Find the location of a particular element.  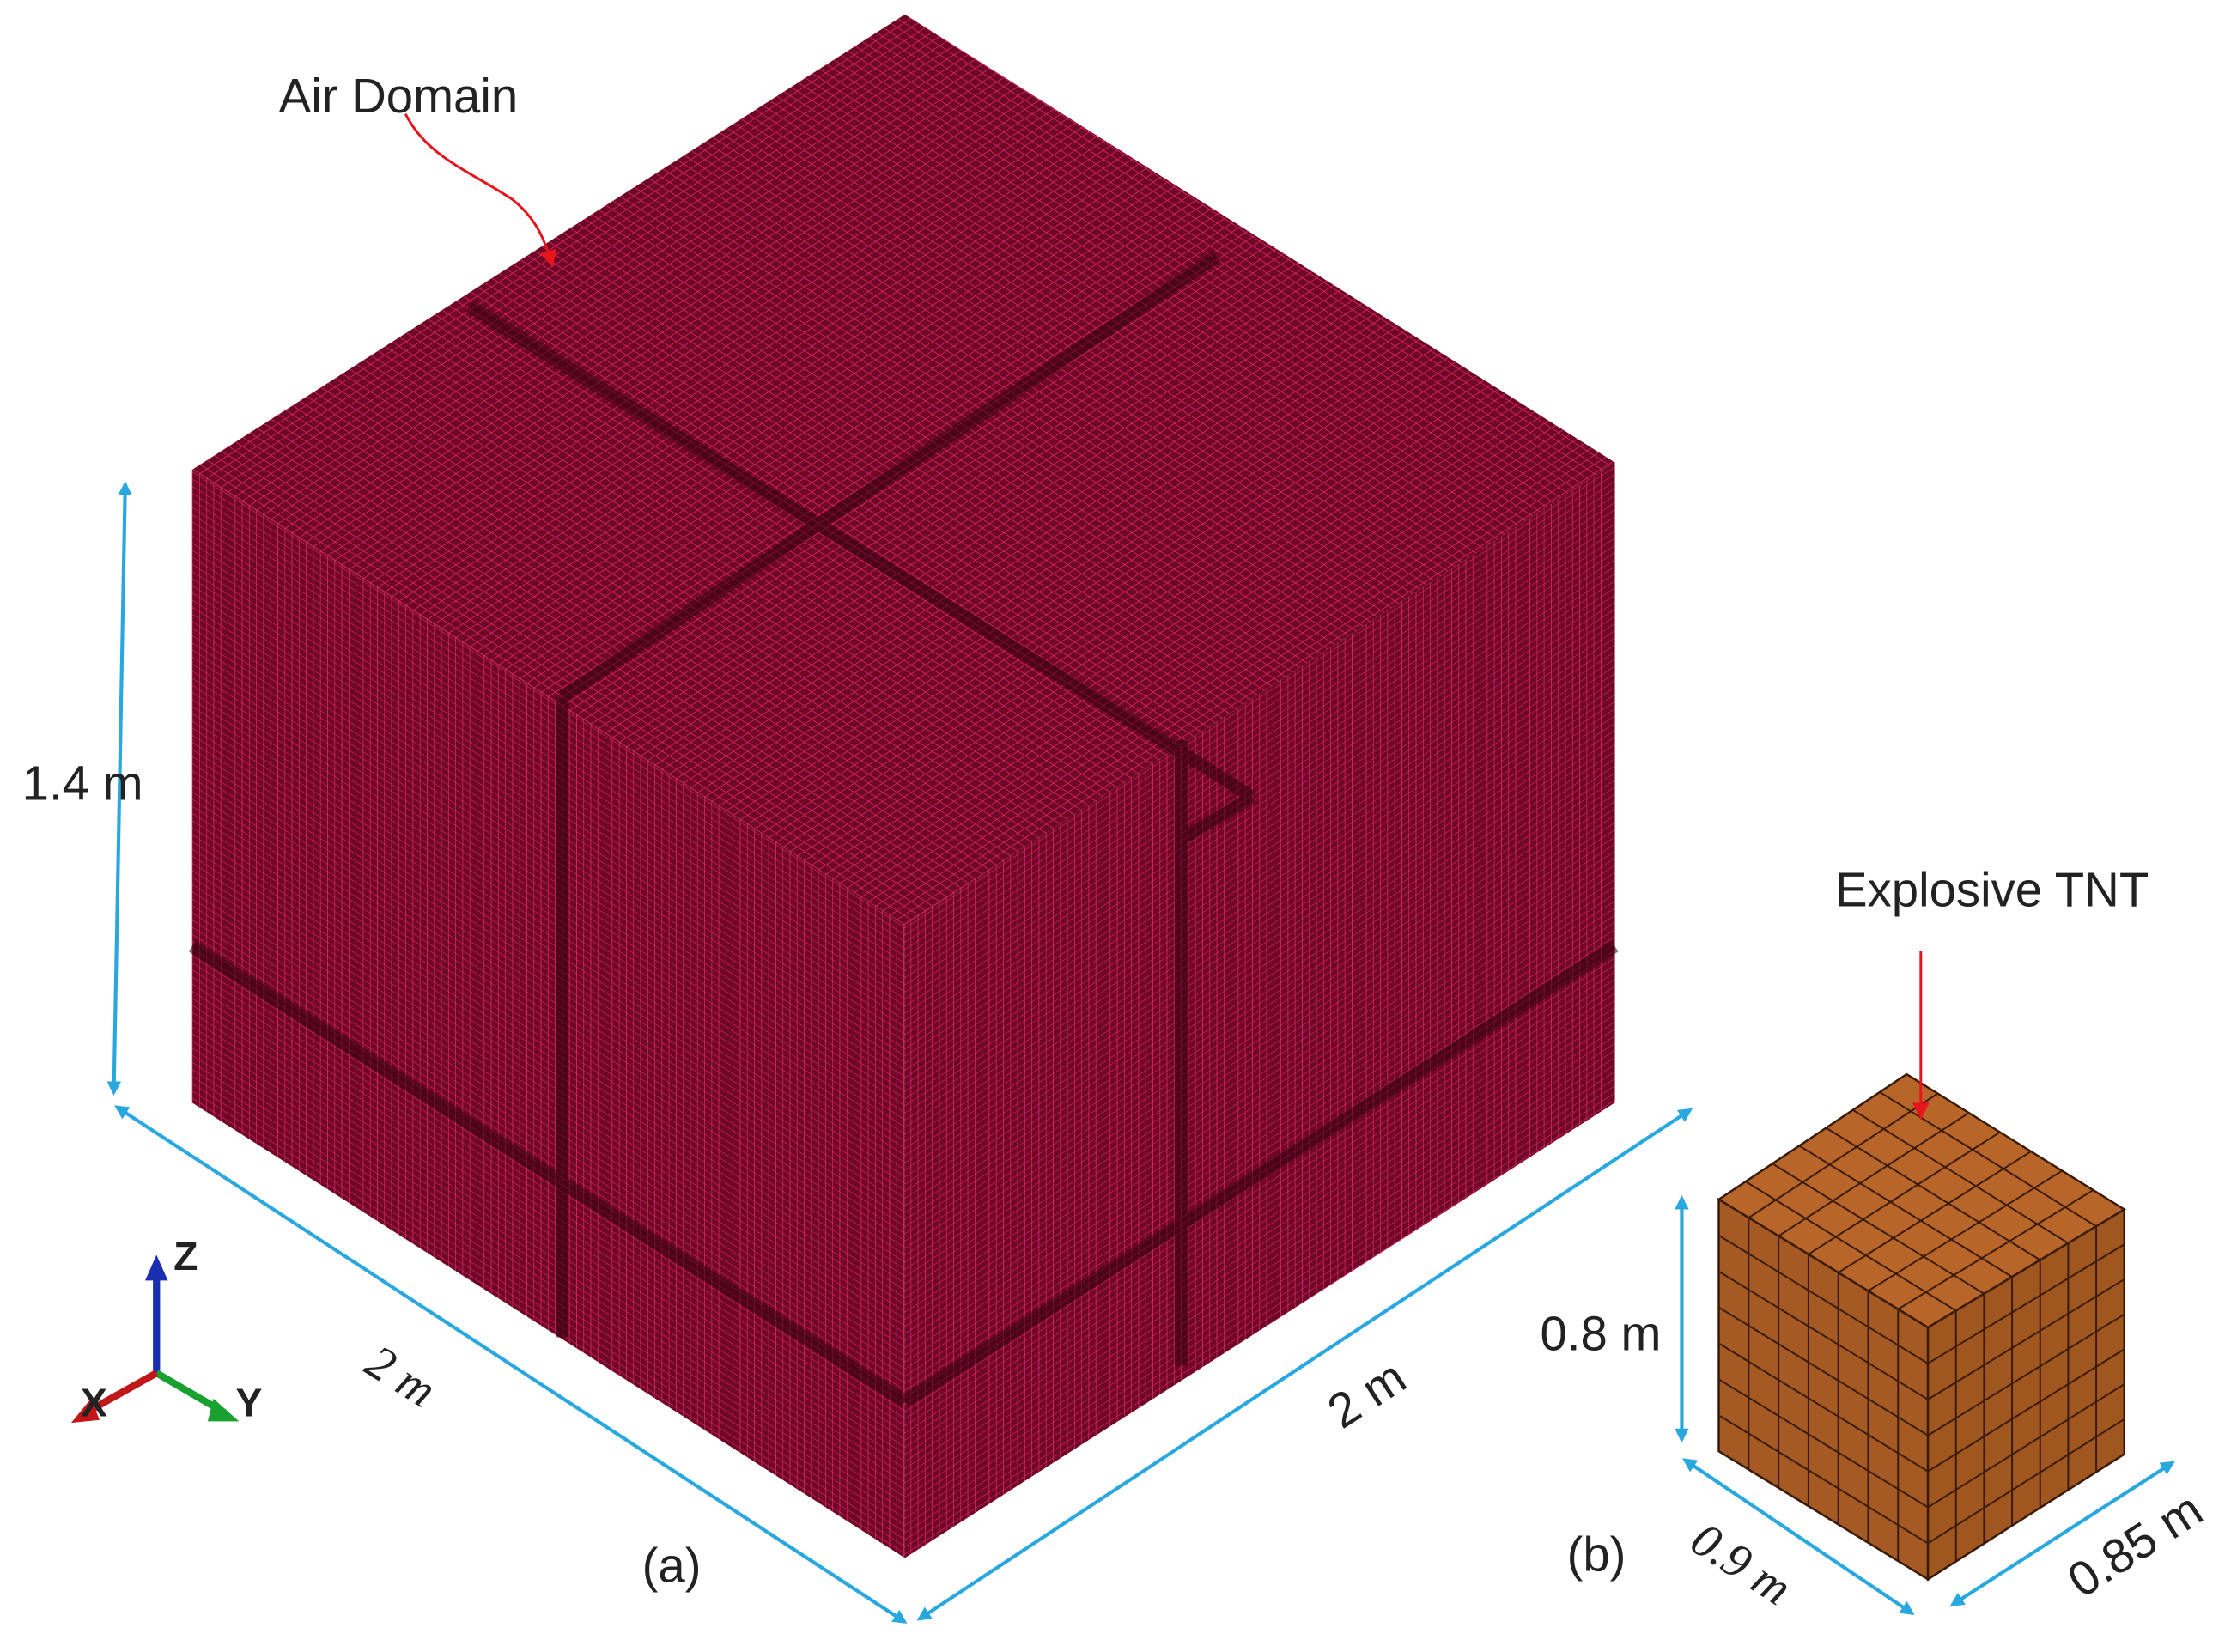

air-domain-label: Air Domain is located at coordinates (399, 96).